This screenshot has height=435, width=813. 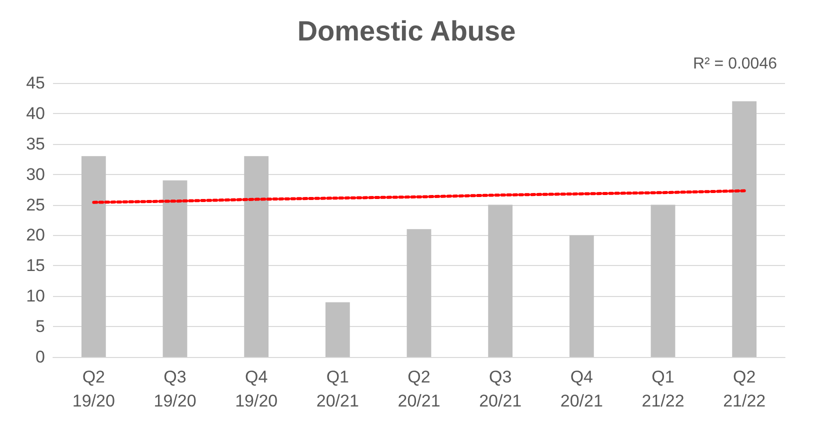 I want to click on y-tick-label: 20, so click(x=35, y=235).